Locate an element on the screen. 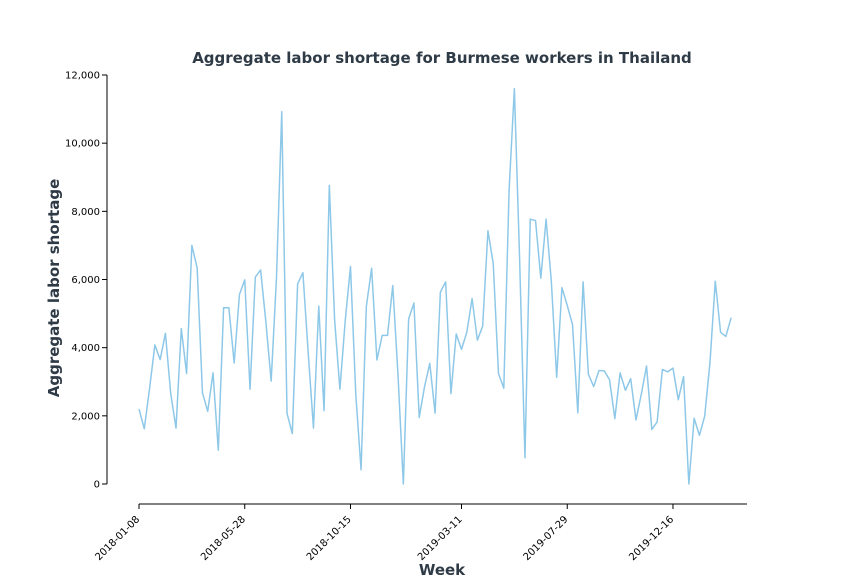  x-tick-label: 2018-10-15 is located at coordinates (329, 538).